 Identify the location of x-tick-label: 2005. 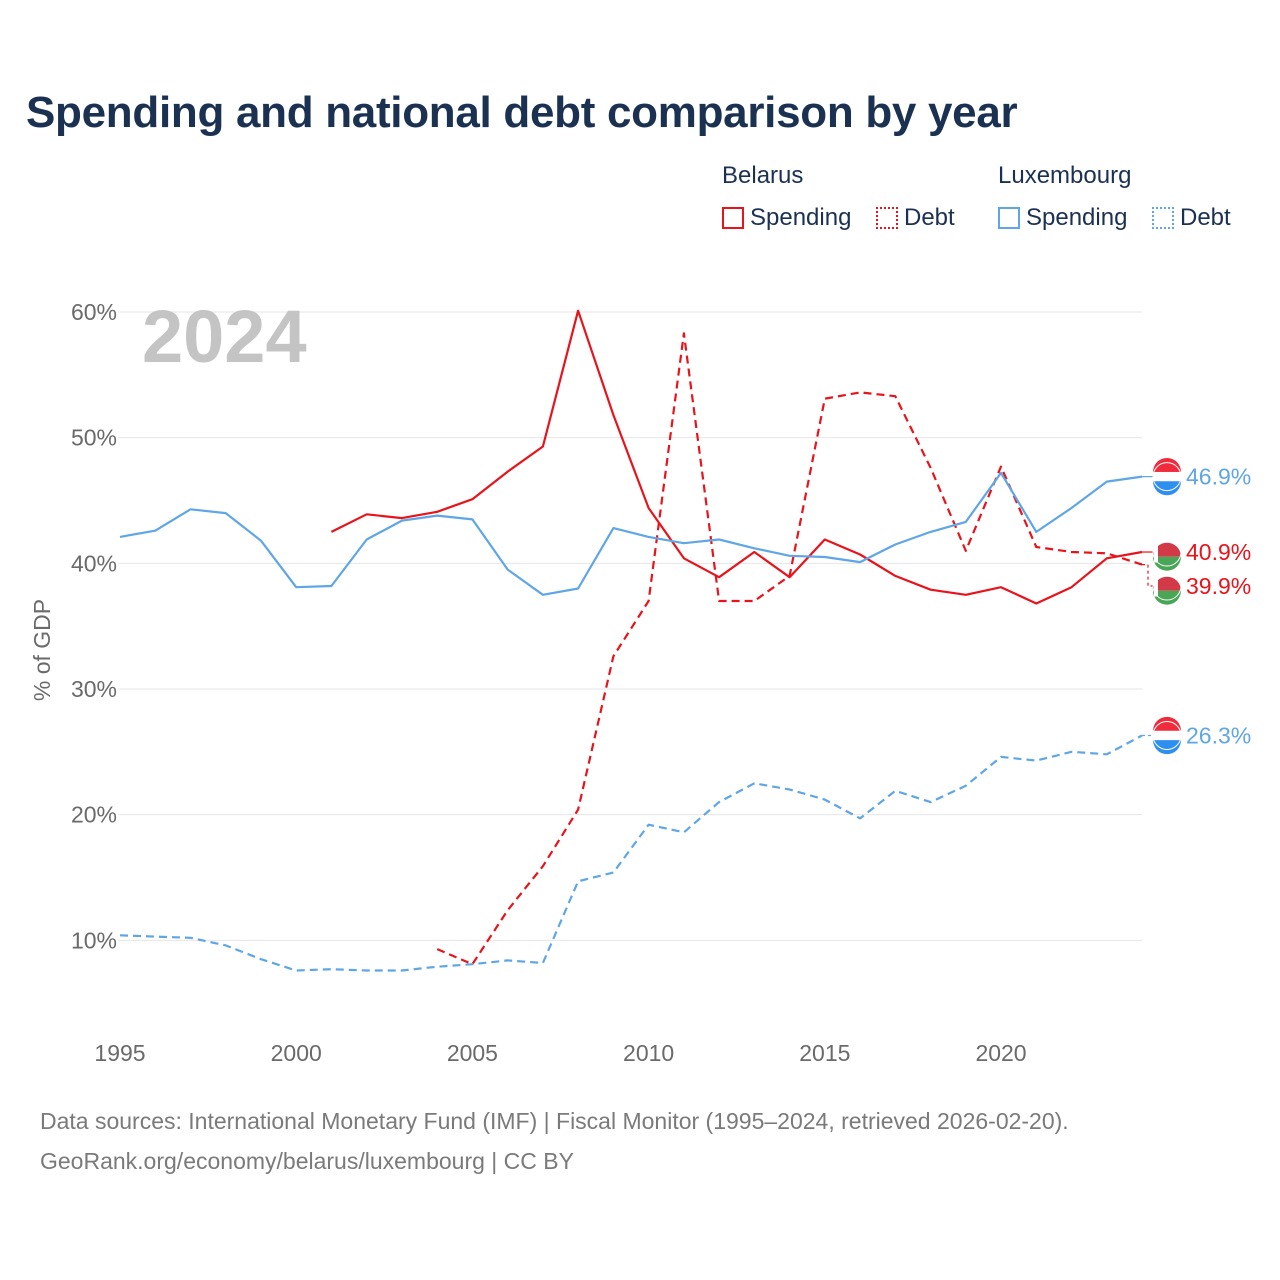
(472, 1053).